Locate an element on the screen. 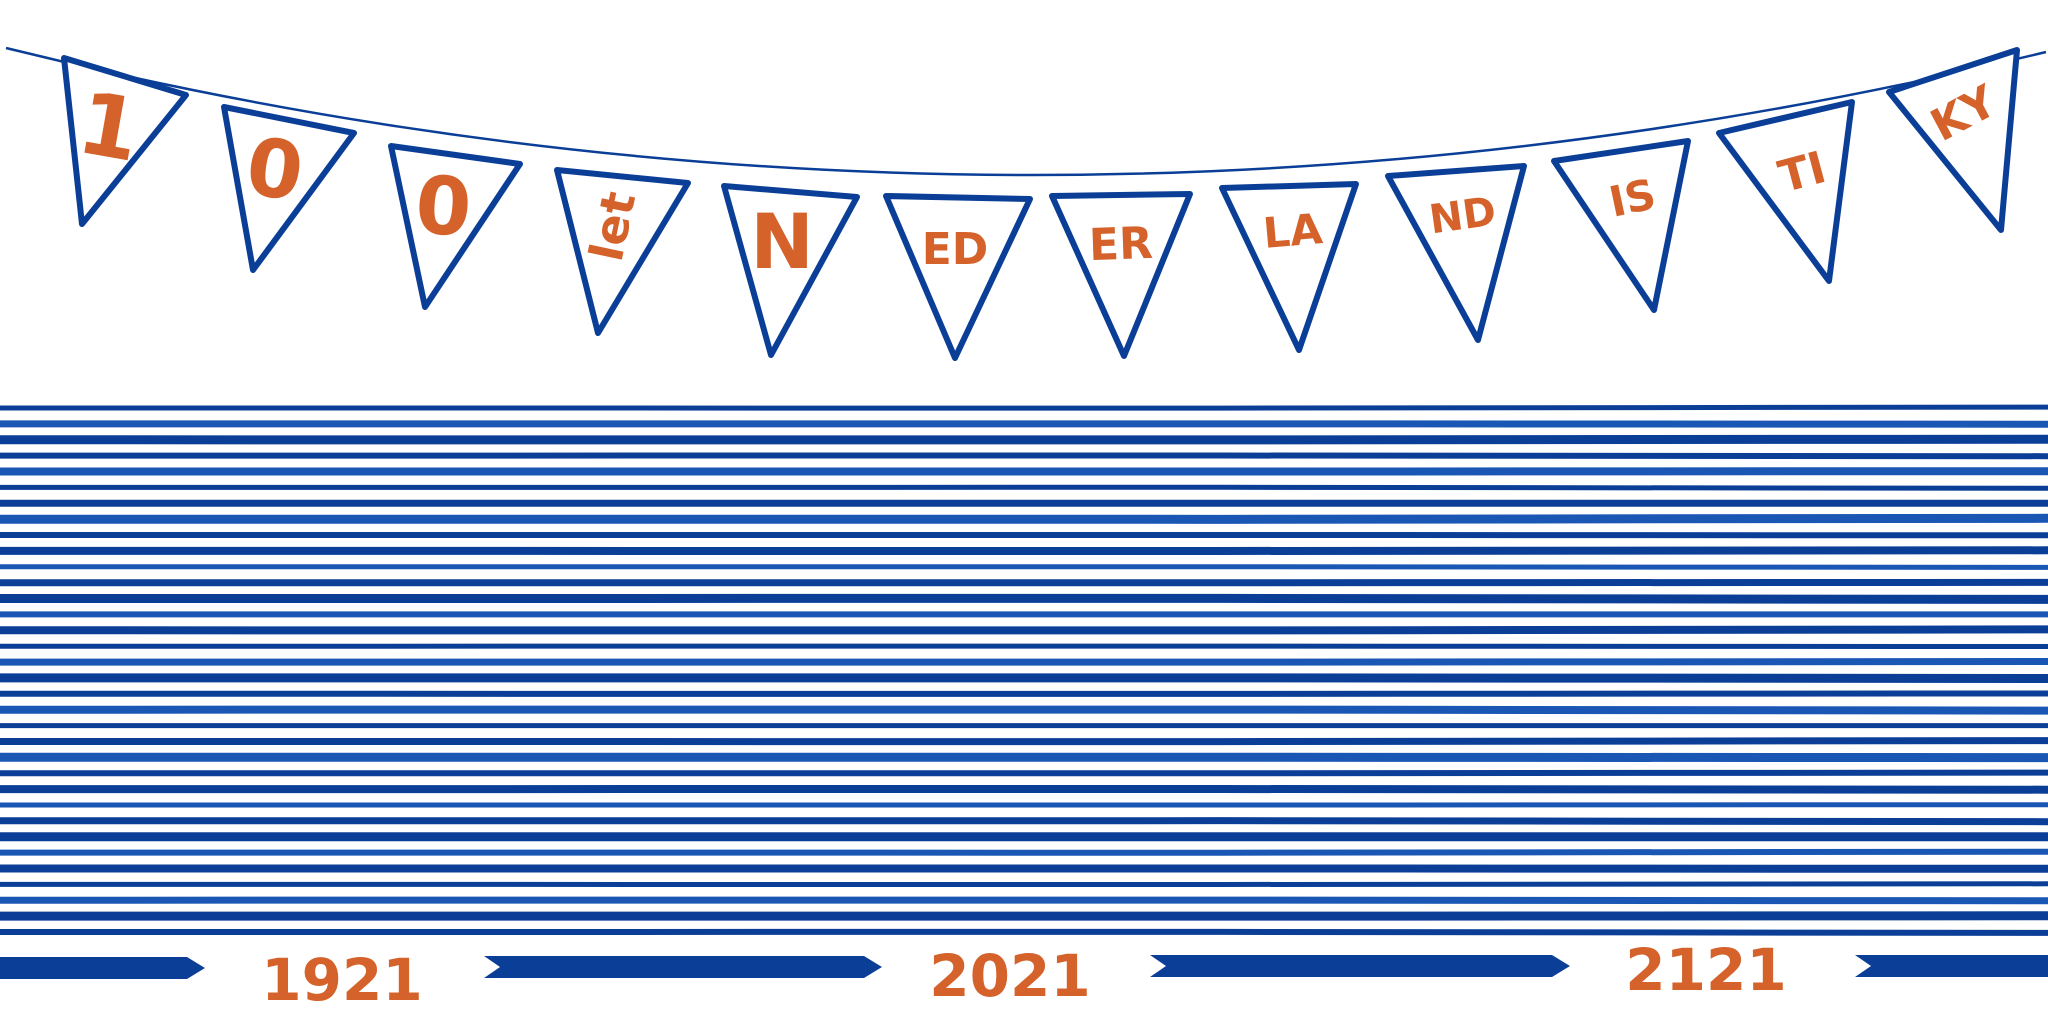  bunting-flag: ED is located at coordinates (958, 277).